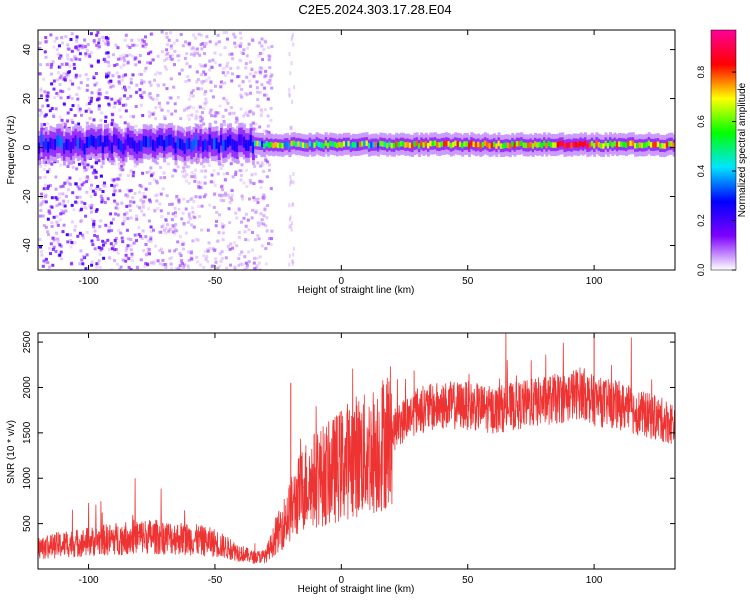 This screenshot has height=605, width=750. I want to click on heatmap-x-tick-label: -100, so click(89, 281).